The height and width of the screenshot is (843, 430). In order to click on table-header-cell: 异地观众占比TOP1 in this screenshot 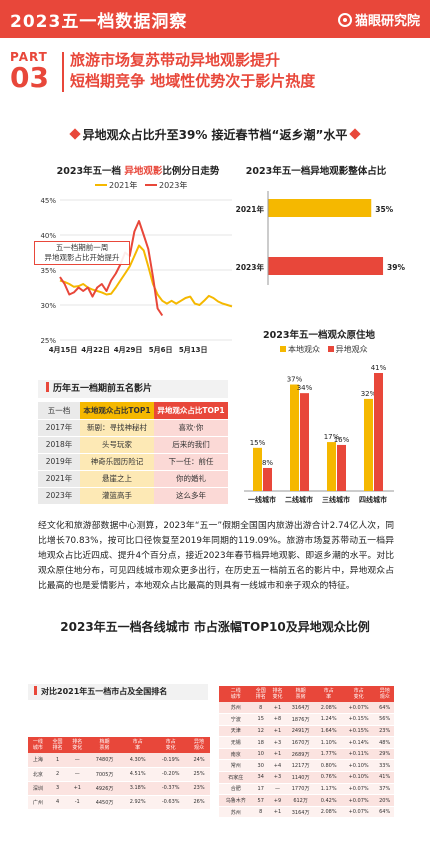, I will do `click(191, 411)`.